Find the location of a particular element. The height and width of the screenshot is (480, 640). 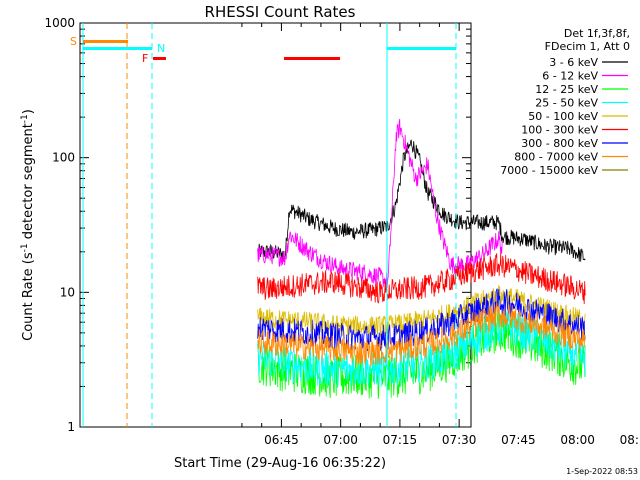

legend-label-1: 6 - 12 keV is located at coordinates (570, 76).